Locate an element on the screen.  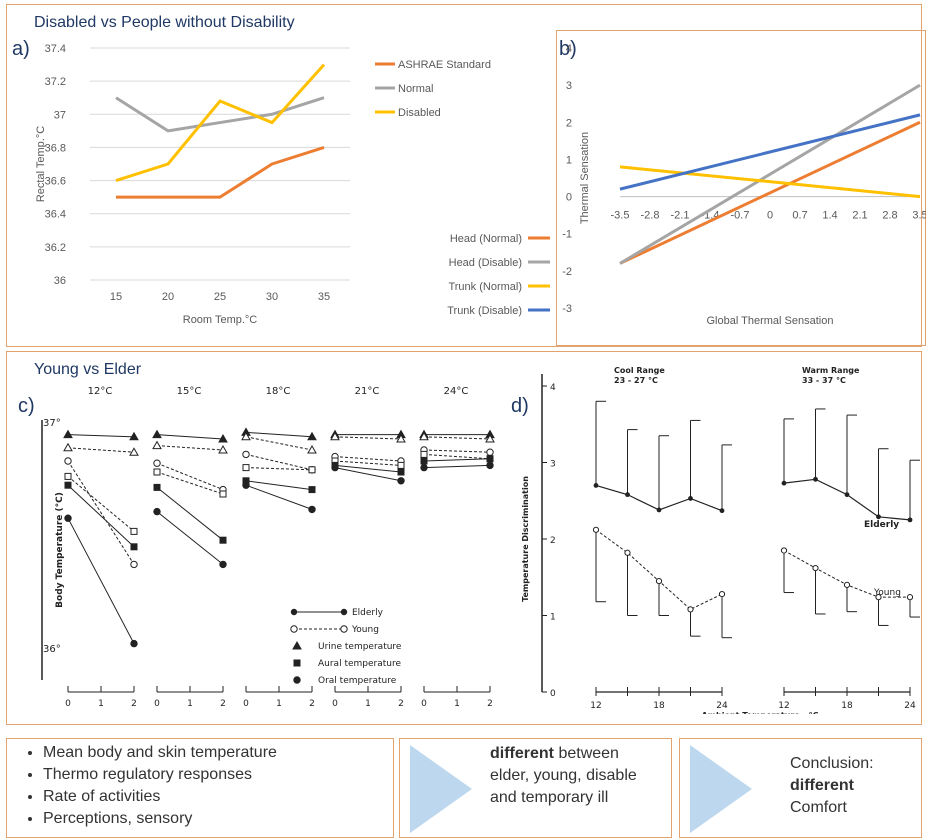
condition-label: 15°C is located at coordinates (189, 391).